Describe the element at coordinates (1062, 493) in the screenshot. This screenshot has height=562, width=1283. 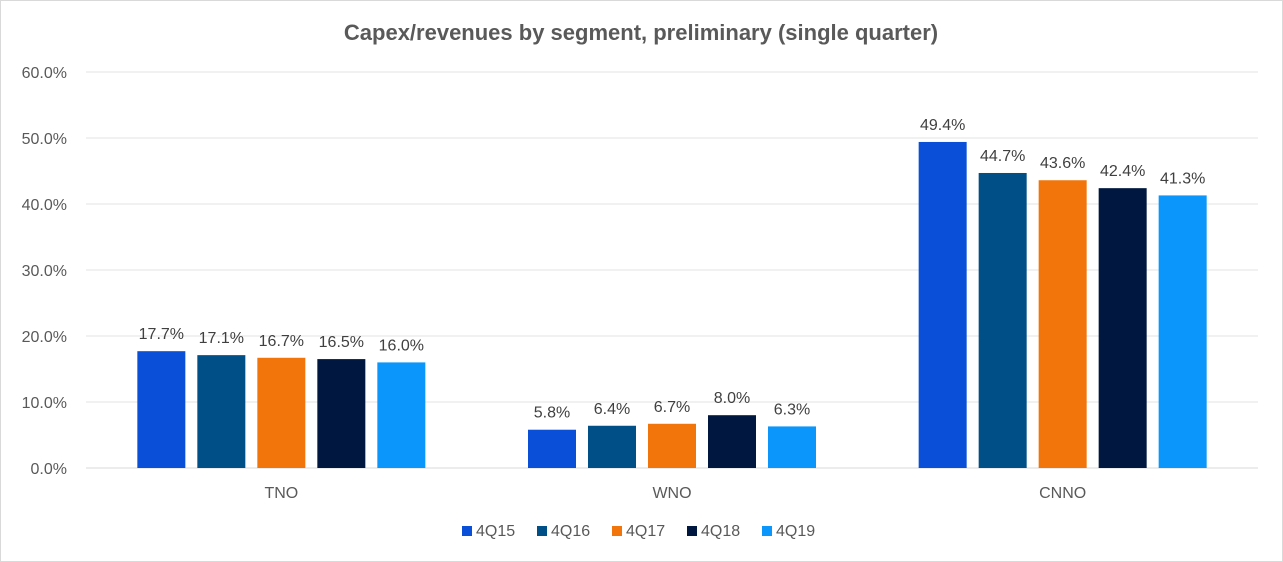
I see `category-label: CNNO` at that location.